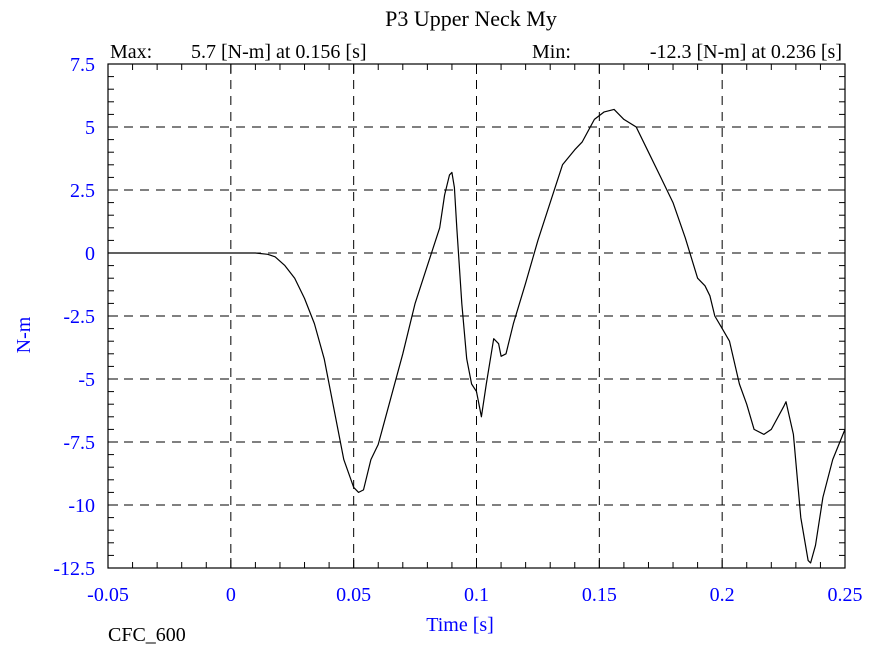  What do you see at coordinates (79, 317) in the screenshot?
I see `y-tick-label: -2.5` at bounding box center [79, 317].